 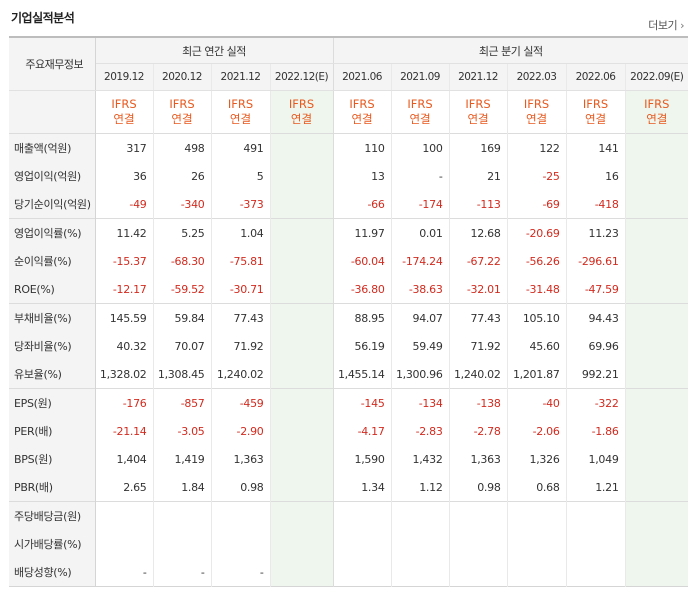 What do you see at coordinates (478, 459) in the screenshot?
I see `table-cell: 1,363` at bounding box center [478, 459].